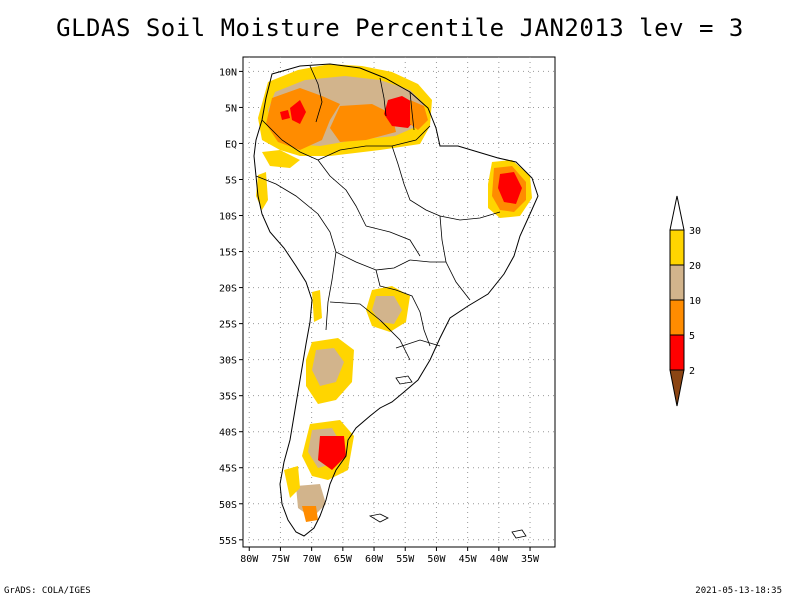  What do you see at coordinates (363, 123) in the screenshot?
I see `shade-orange-north2` at bounding box center [363, 123].